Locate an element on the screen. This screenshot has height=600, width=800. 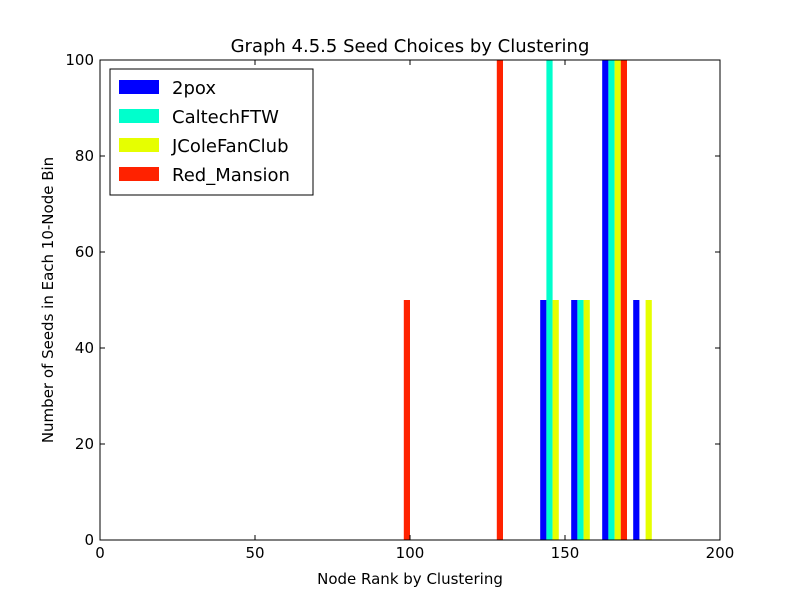
x-tick-label: 100 is located at coordinates (410, 553).